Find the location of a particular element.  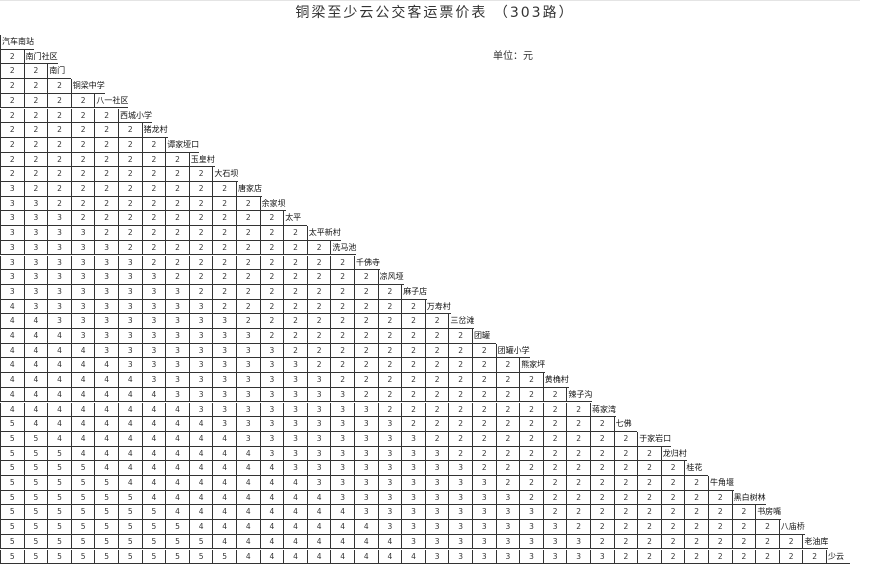

station-name: 太平新村 is located at coordinates (323, 233).